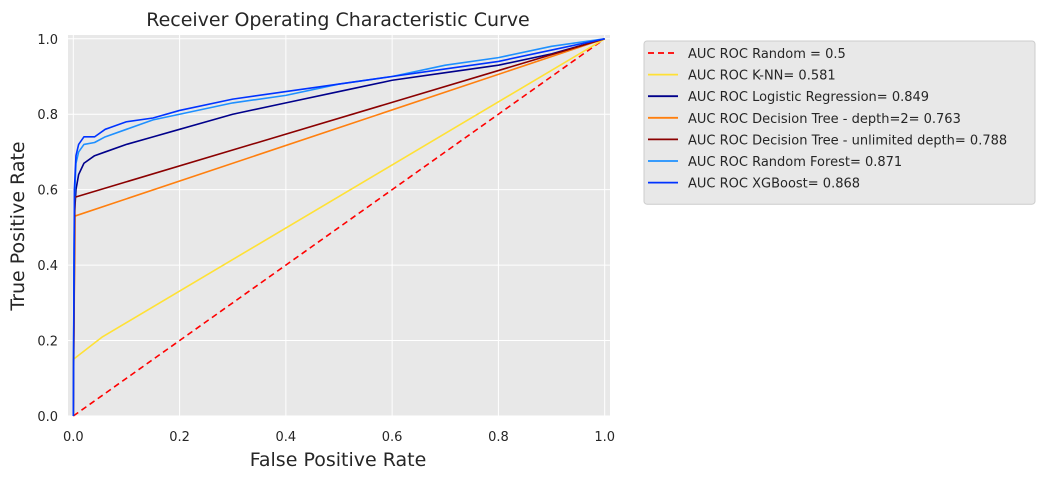 This screenshot has width=1044, height=478. I want to click on legend-box, so click(839, 122).